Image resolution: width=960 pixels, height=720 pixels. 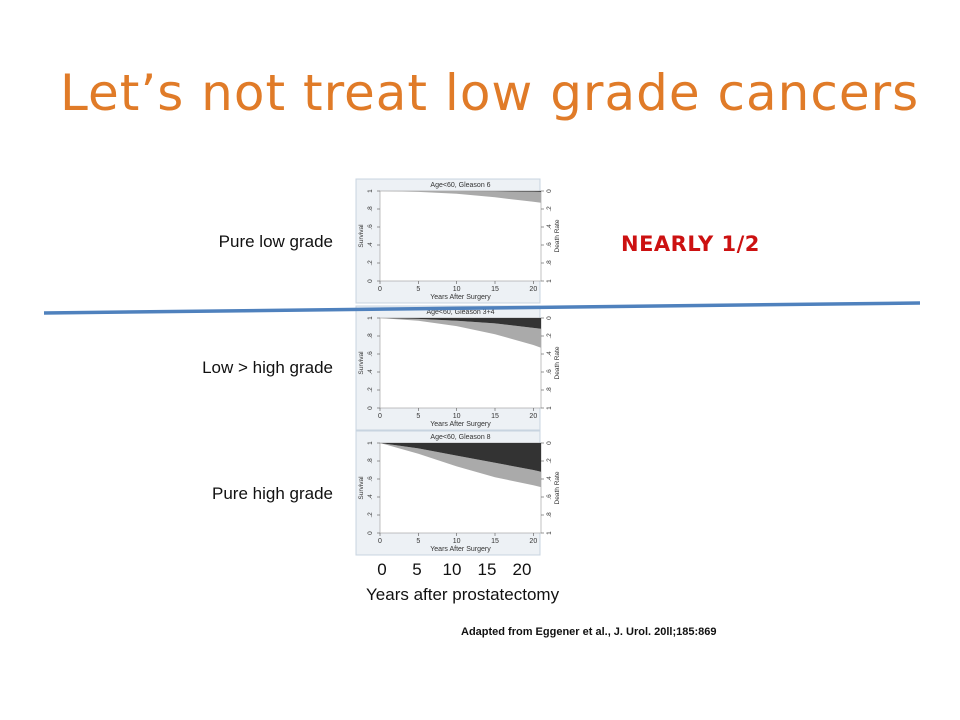 I want to click on outer-x-tick-label: 0, so click(x=382, y=569).